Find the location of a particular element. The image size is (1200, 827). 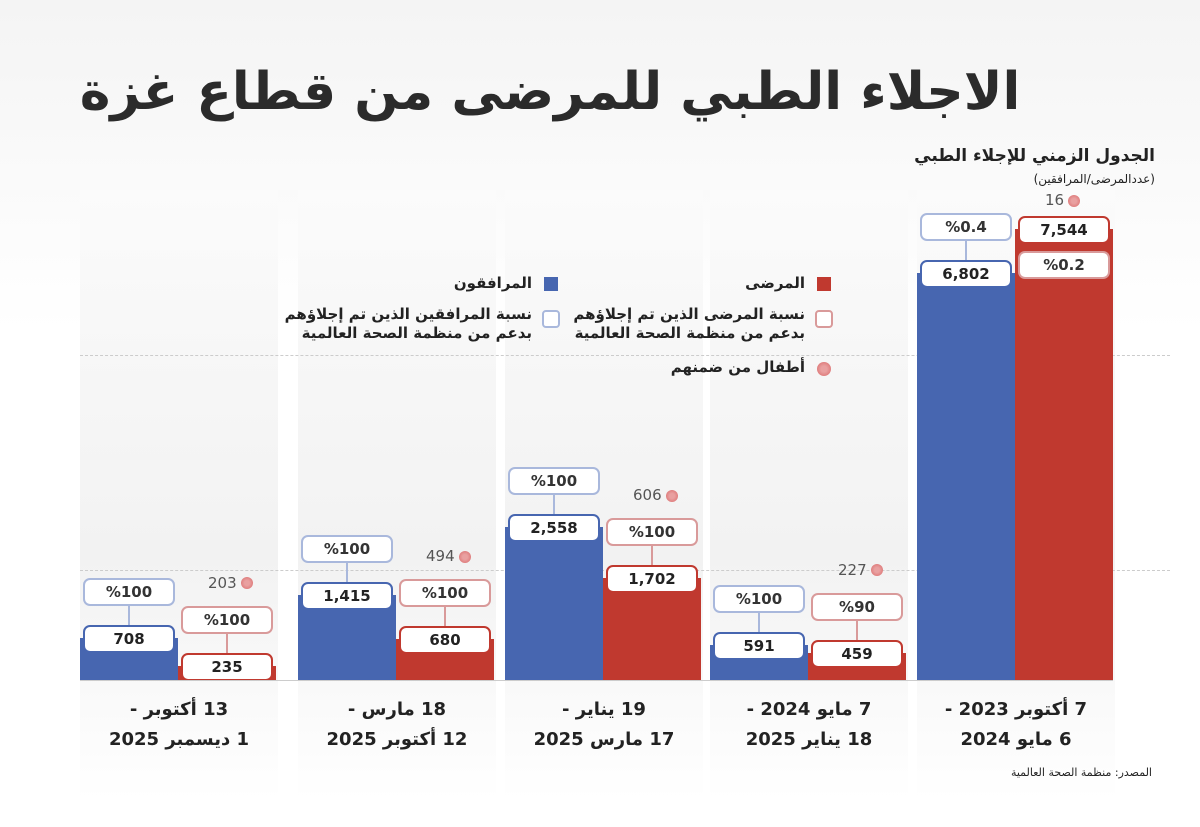

bar-value-label: 591 is located at coordinates (759, 645).